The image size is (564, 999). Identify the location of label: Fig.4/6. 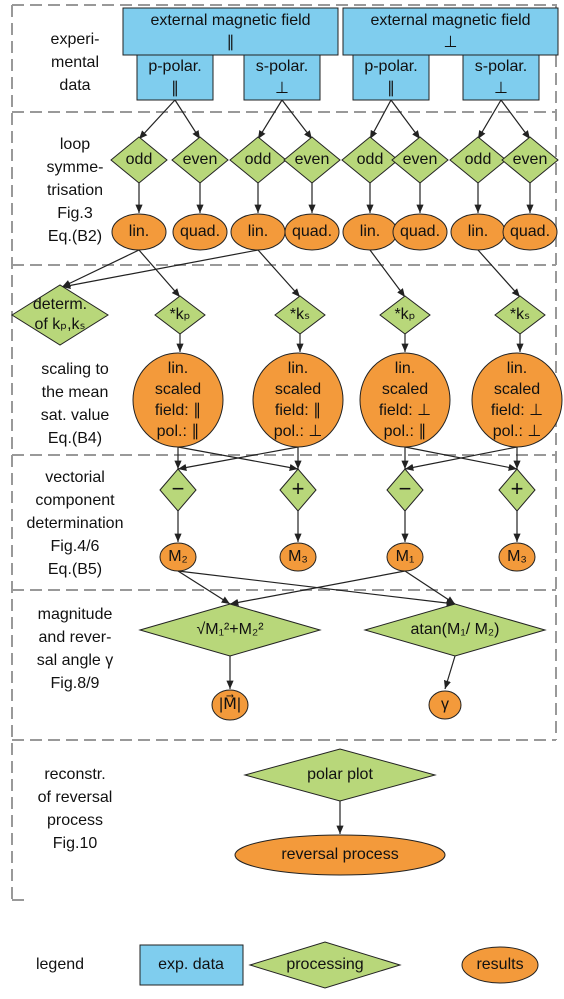
(75, 546).